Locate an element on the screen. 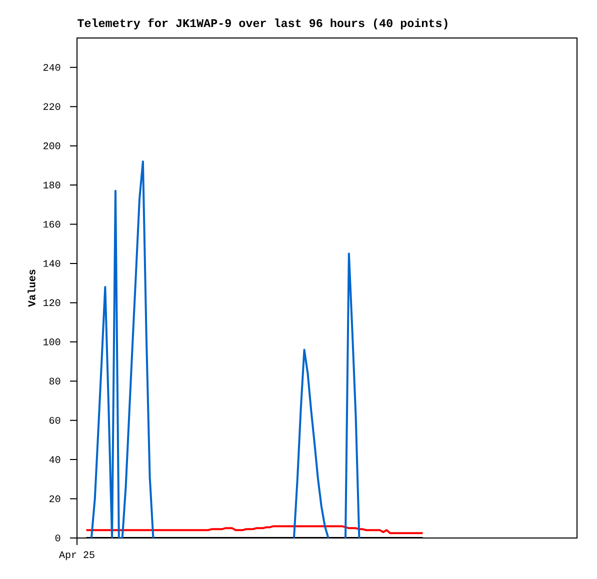 The width and height of the screenshot is (597, 579). y-tick-label: 220 is located at coordinates (52, 106).